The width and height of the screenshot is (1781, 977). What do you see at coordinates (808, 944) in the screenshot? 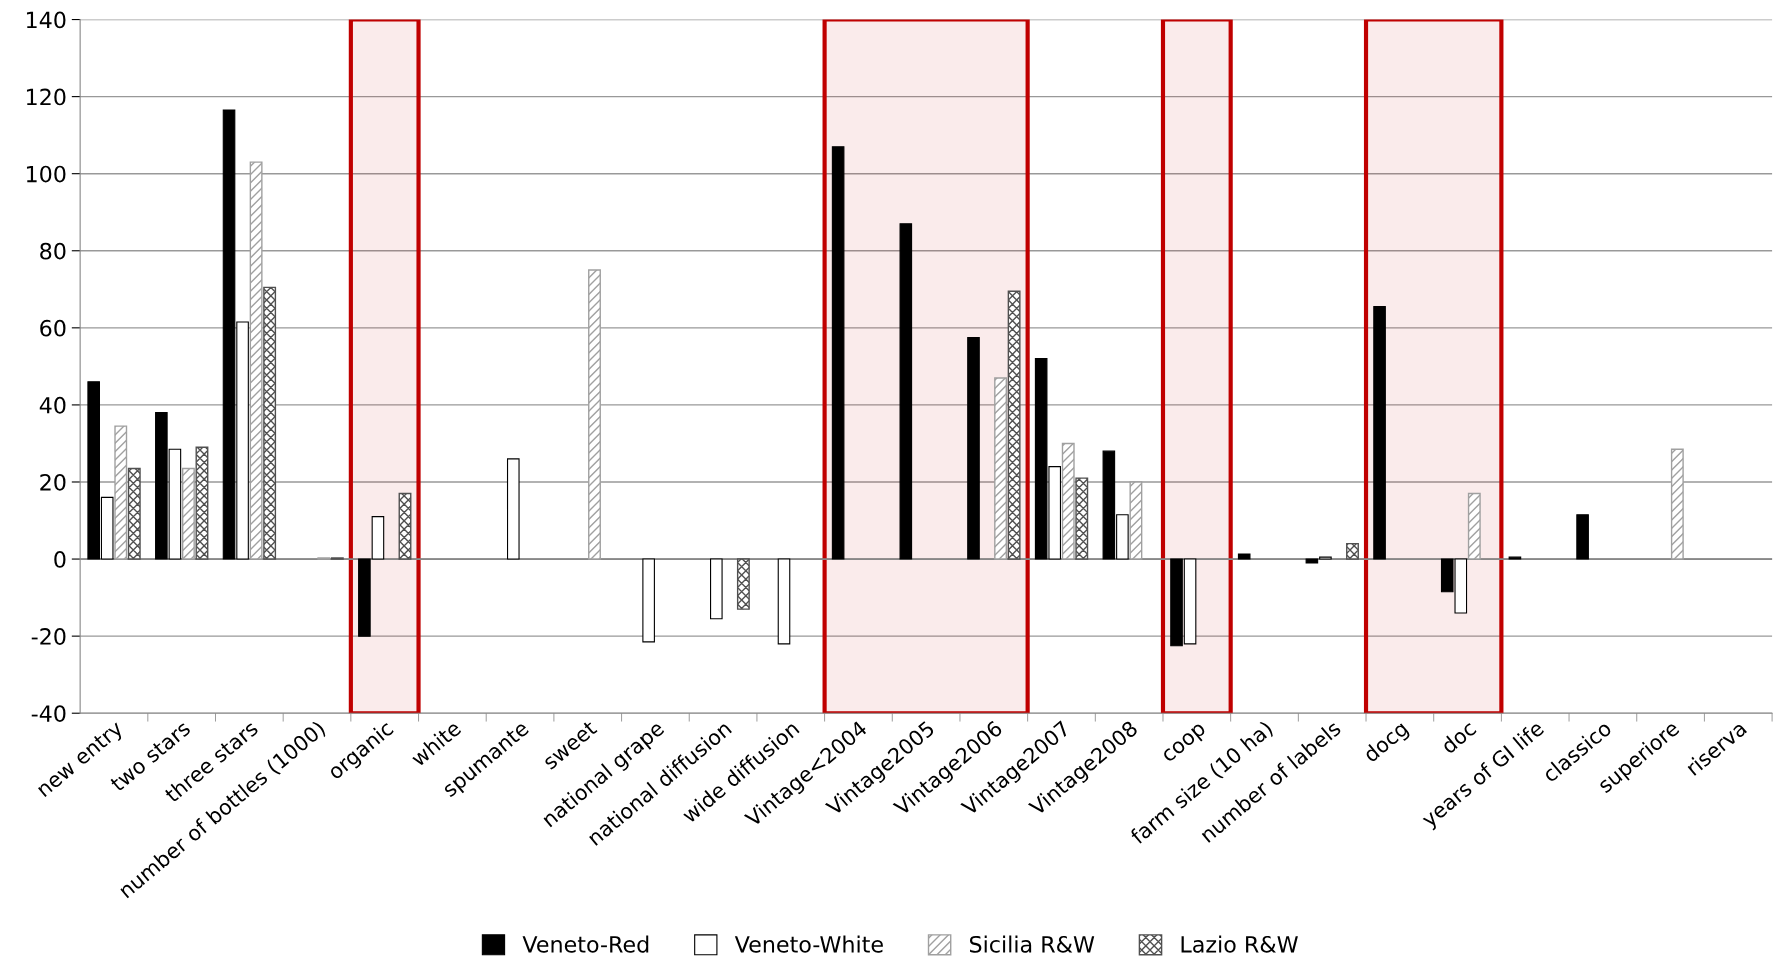
I see `legend-label: Veneto-White` at bounding box center [808, 944].